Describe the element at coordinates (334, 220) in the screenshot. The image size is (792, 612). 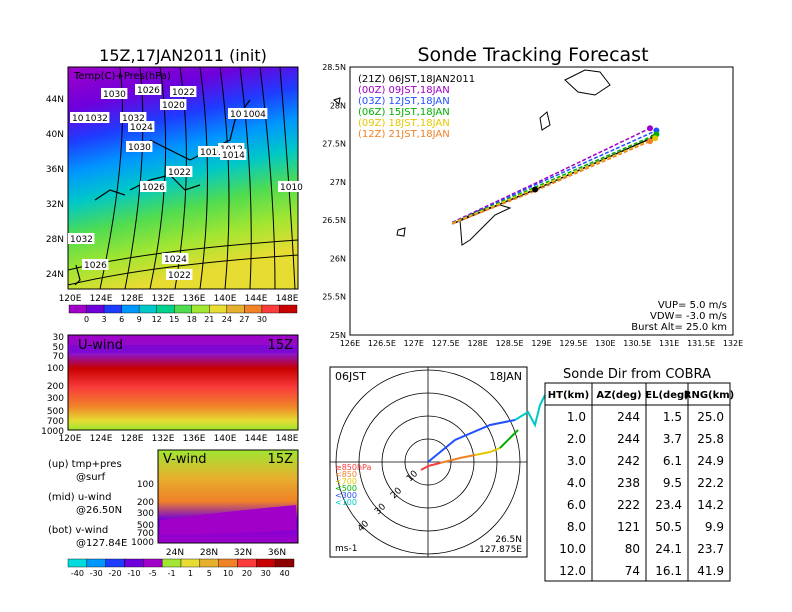
I see `track-y-tick: 26.5N` at that location.